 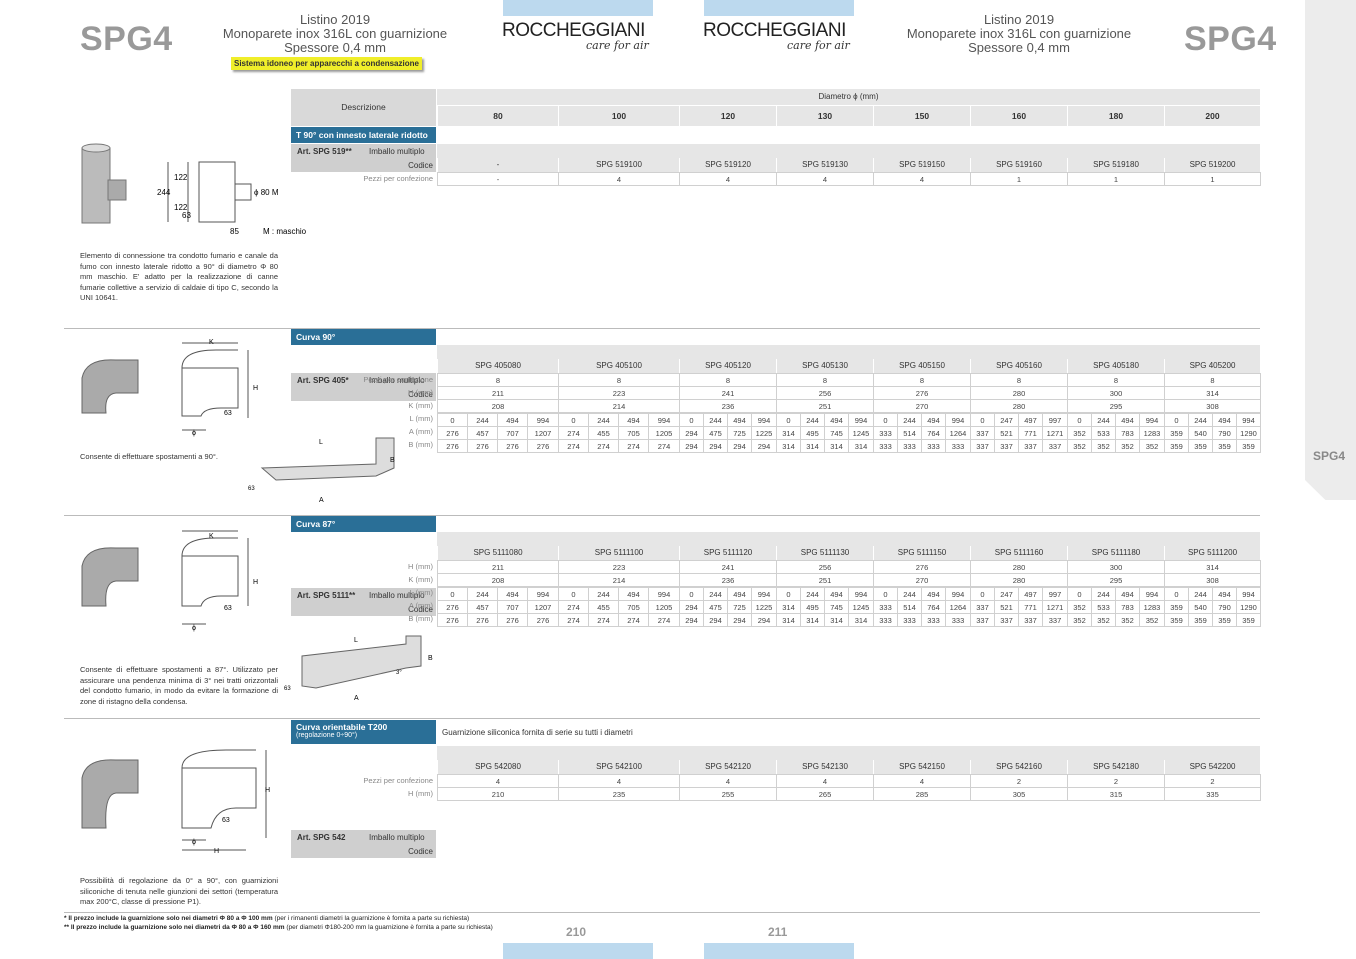 I want to click on code-cell: SPG 5111200, so click(x=1212, y=553).